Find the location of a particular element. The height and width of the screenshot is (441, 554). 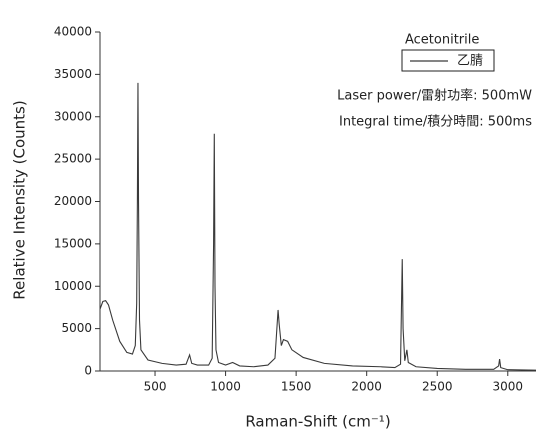

legend-box is located at coordinates (448, 60).